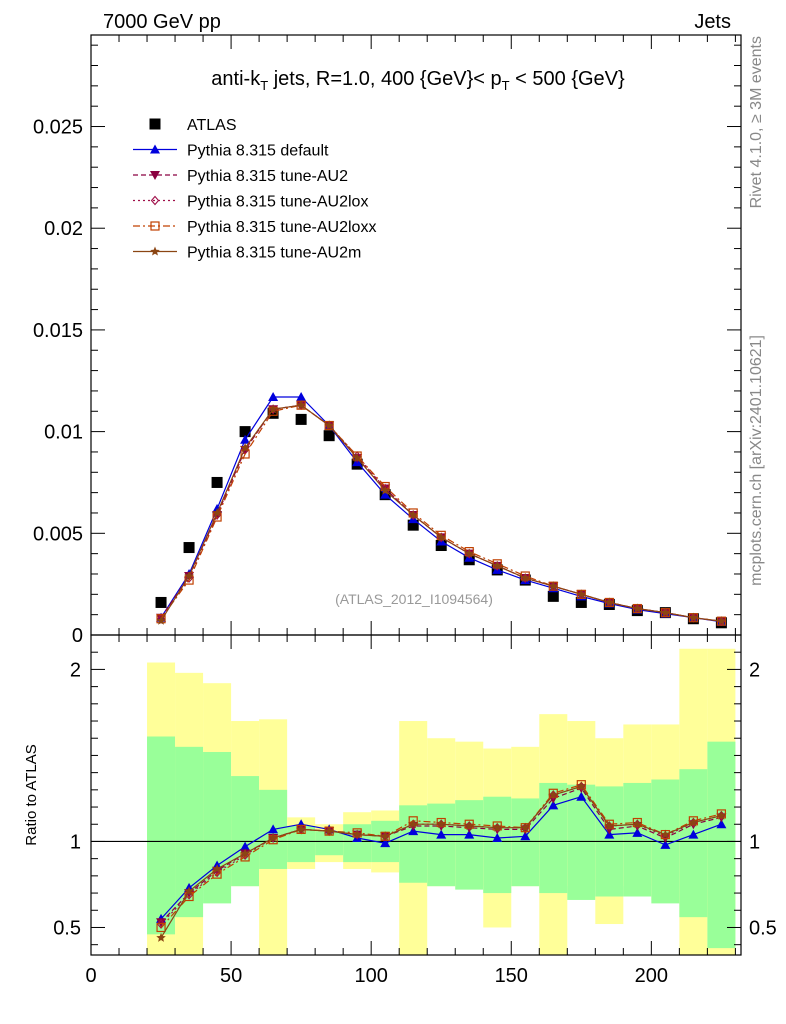 Image resolution: width=786 pixels, height=1024 pixels. I want to click on y-tick-label: 0.005, so click(58, 534).